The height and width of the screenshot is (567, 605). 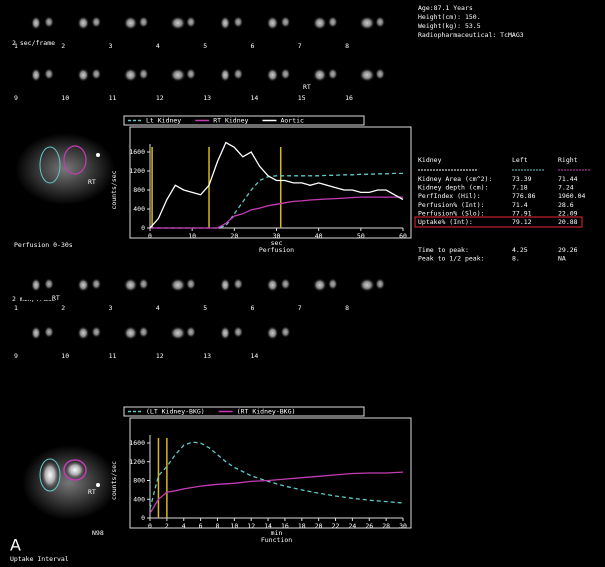 I want to click on info-line: Weight(kg): 53.5, so click(x=449, y=26).